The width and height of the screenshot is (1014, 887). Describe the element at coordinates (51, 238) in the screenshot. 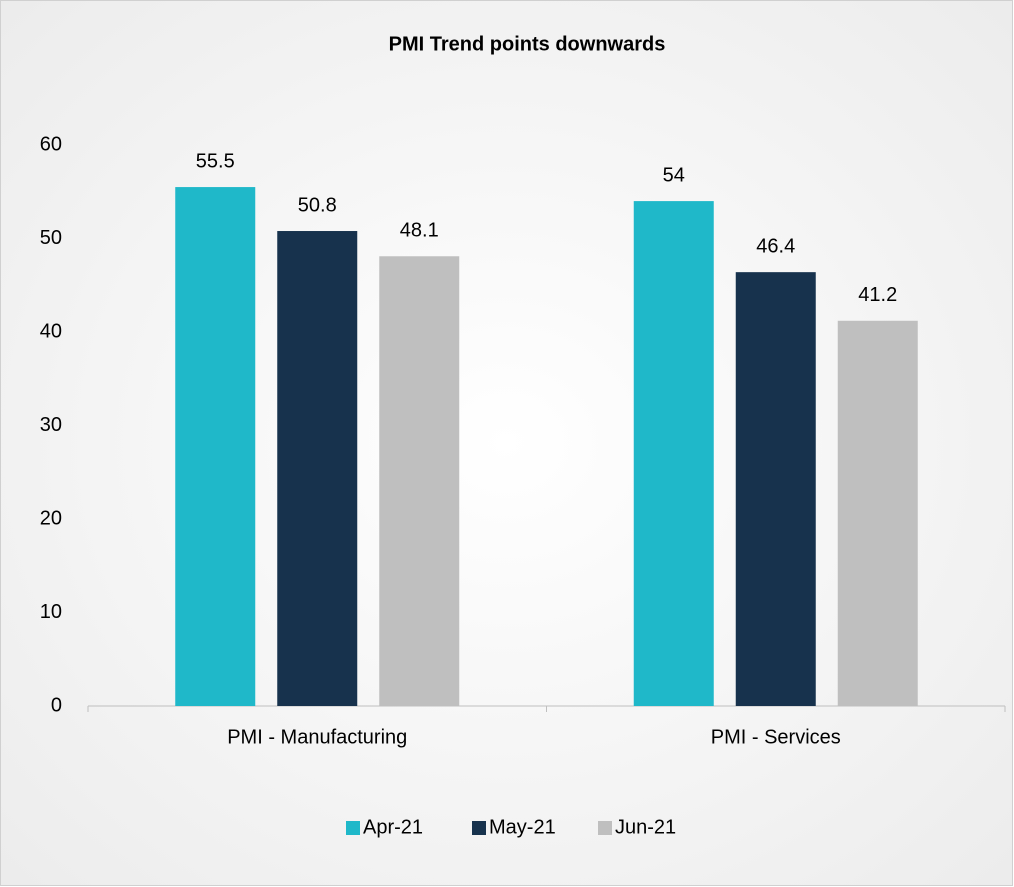

I see `y-tick-label: 50` at that location.